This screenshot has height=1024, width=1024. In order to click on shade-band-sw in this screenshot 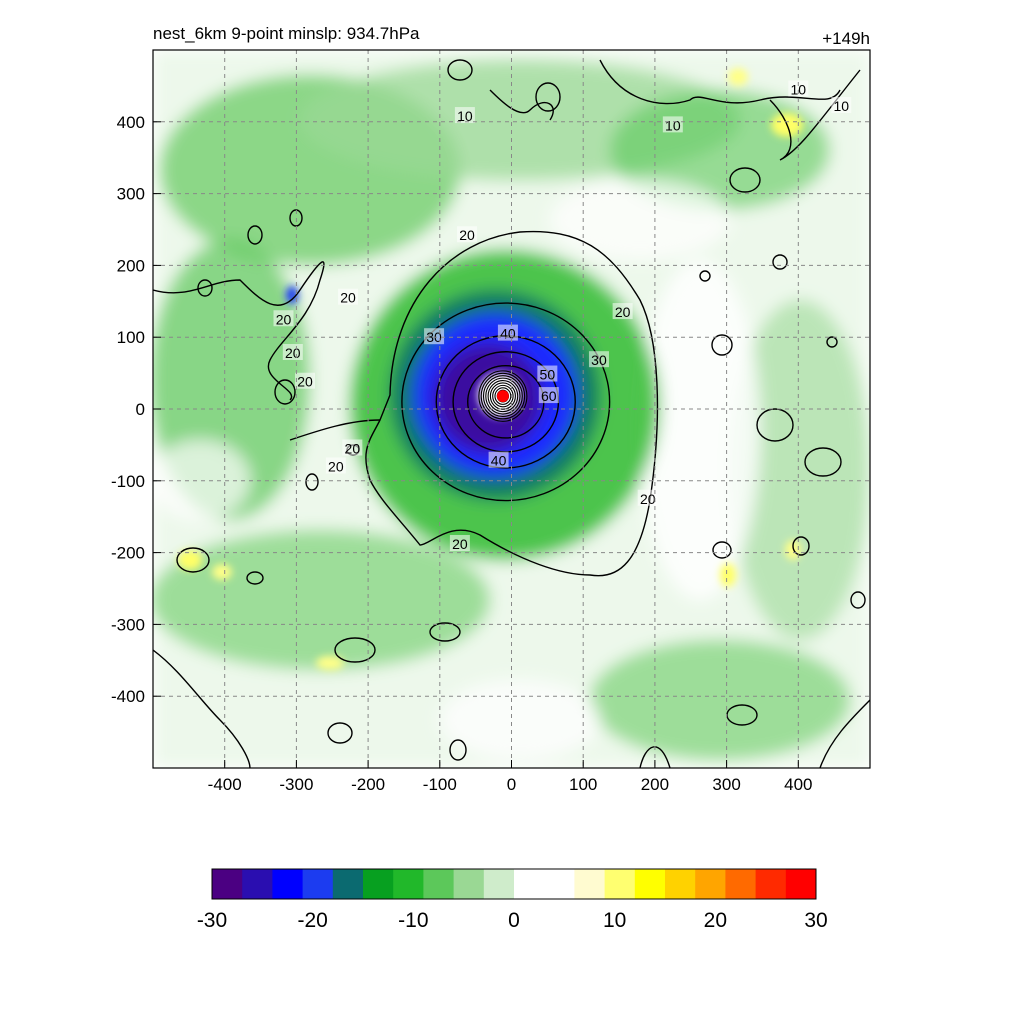, I will do `click(321, 600)`.